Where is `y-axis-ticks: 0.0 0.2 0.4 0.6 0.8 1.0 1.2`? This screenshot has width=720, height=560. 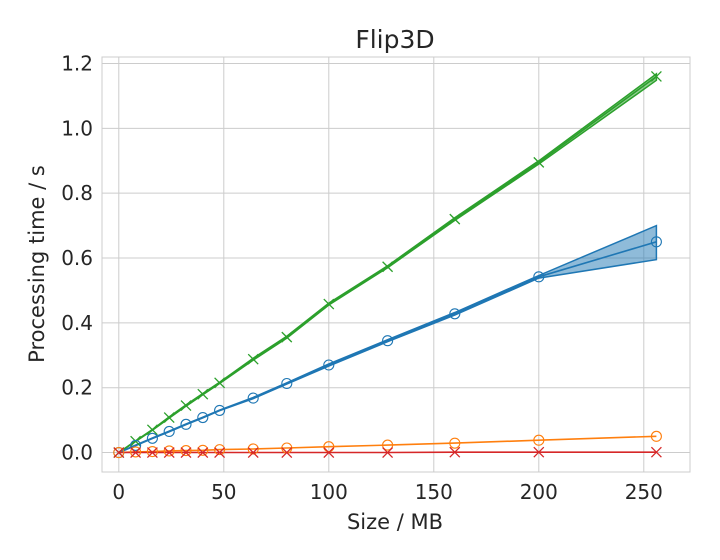
y-axis-ticks: 0.0 0.2 0.4 0.6 0.8 1.0 1.2 is located at coordinates (77, 257).